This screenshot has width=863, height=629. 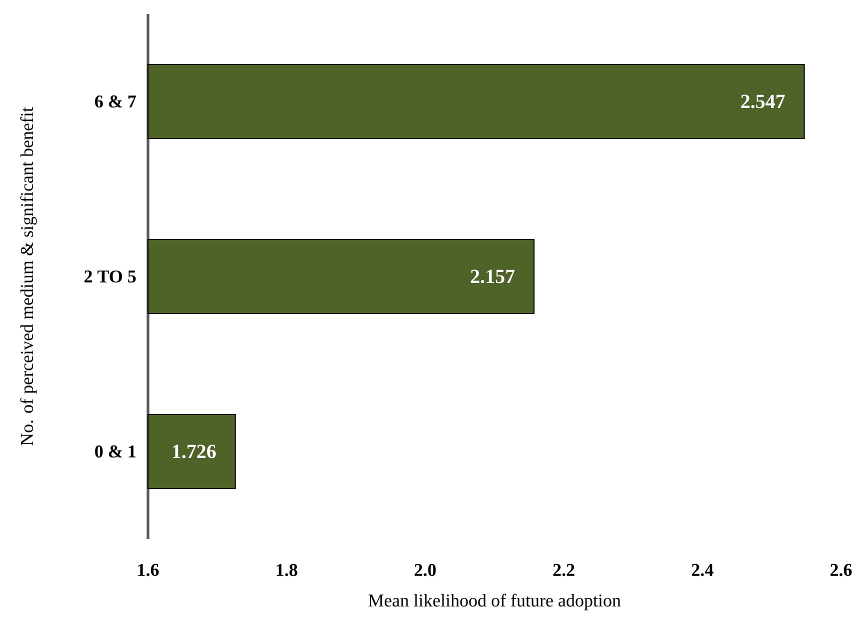 What do you see at coordinates (194, 451) in the screenshot?
I see `data-label: 1.726` at bounding box center [194, 451].